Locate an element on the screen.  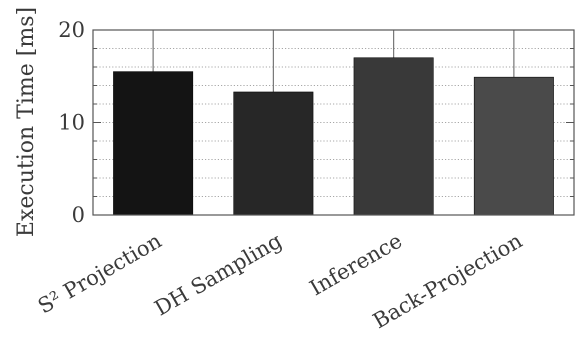
y-tick-label: 0 is located at coordinates (78, 215).